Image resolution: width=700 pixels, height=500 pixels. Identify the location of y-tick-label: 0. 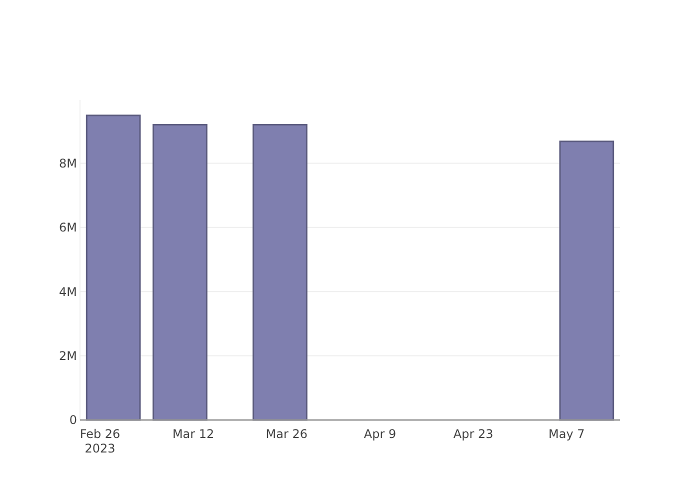
(73, 420).